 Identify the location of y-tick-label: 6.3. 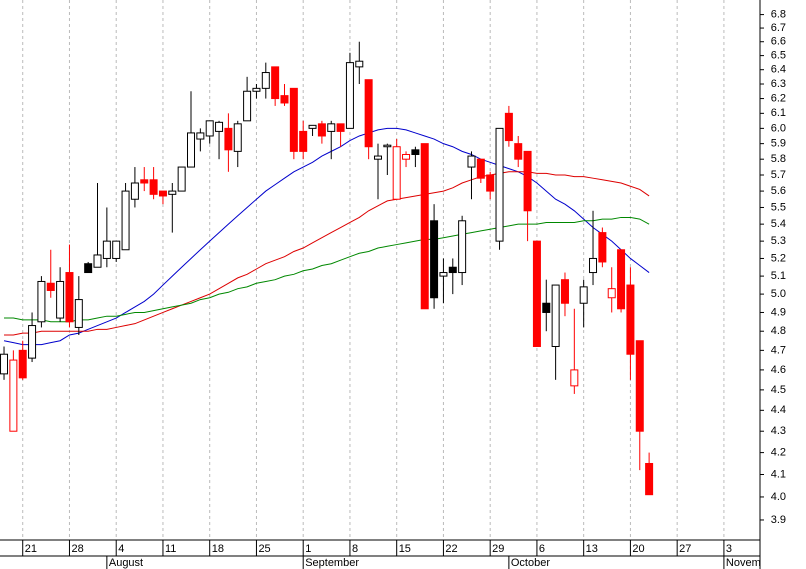
(778, 84).